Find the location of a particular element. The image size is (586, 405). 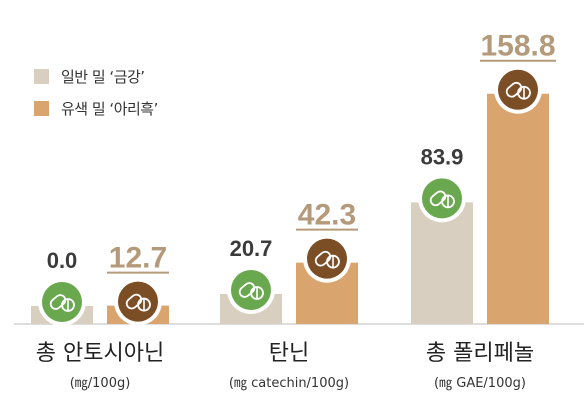

category-label-3: 총 폴리페놀 is located at coordinates (480, 353).